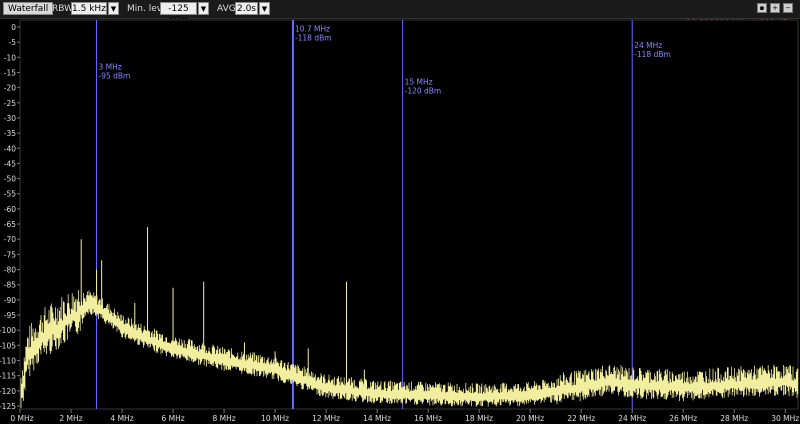 This screenshot has height=424, width=800. Describe the element at coordinates (246, 8) in the screenshot. I see `avg-field: 2.0s` at that location.